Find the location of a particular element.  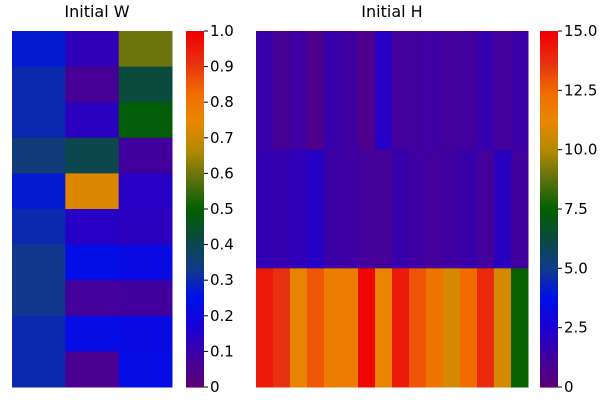

colorbar-h: 0 2.5 5.0 7.5 10.0 12.5 15.0 is located at coordinates (568, 209).